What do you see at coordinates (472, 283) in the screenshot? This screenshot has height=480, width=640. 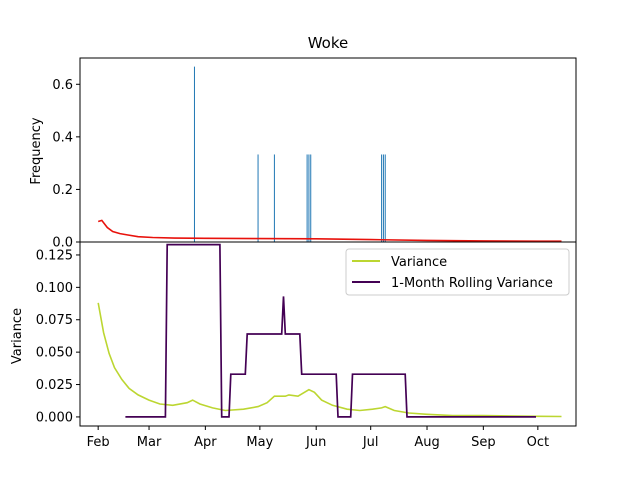 I see `legend-label-rolling-variance: 1-Month Rolling Variance` at bounding box center [472, 283].